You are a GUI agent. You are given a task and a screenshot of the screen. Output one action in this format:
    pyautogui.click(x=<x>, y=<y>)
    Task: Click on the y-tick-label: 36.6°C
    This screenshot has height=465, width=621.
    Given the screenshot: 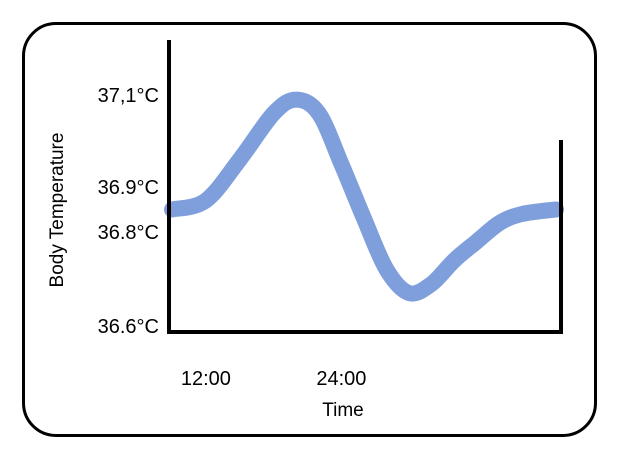 What is the action you would take?
    pyautogui.click(x=128, y=327)
    